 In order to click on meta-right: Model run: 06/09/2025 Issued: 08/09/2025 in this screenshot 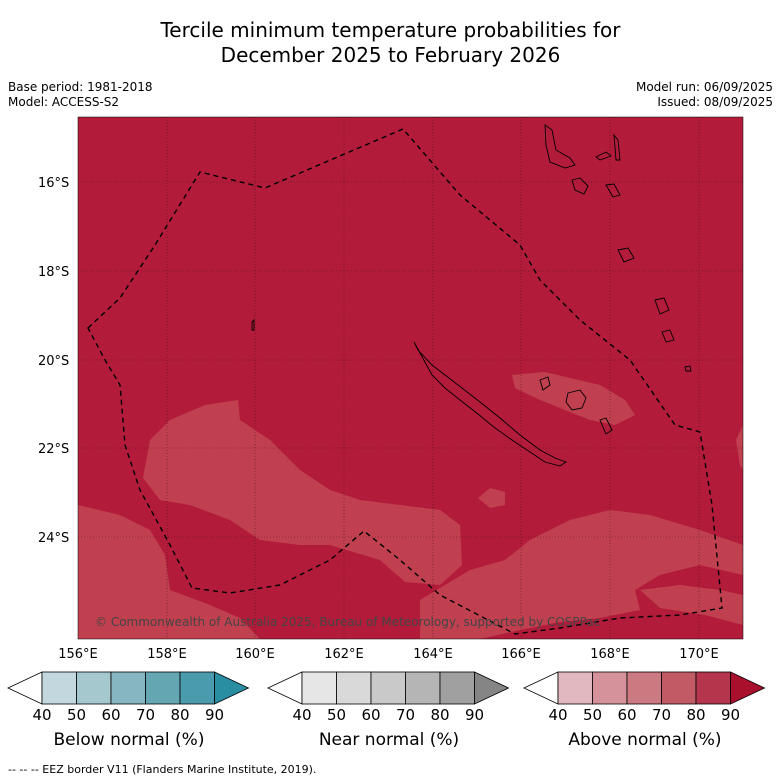, I will do `click(704, 95)`.